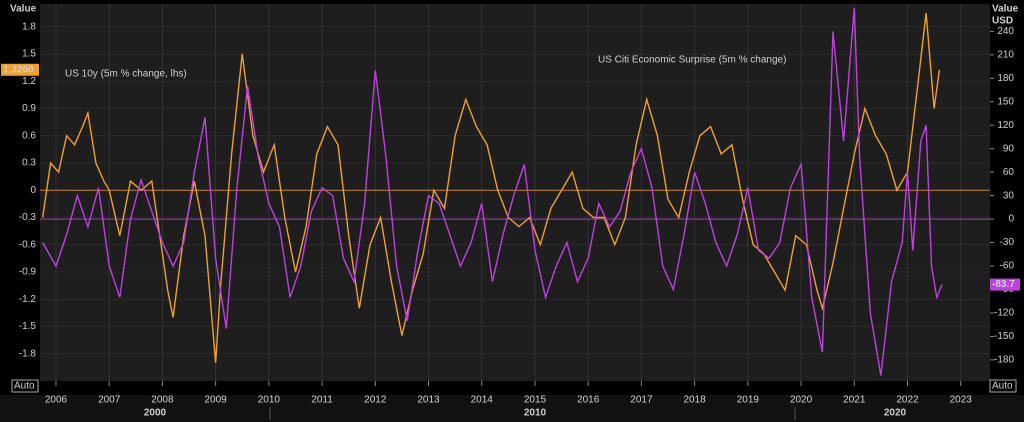  Describe the element at coordinates (29, 54) in the screenshot. I see `y-tick-label: 1.5` at that location.